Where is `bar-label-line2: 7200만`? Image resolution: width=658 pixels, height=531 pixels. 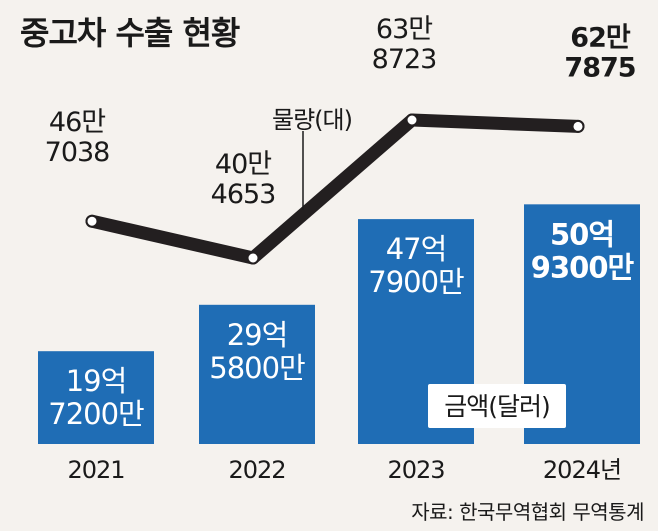 bar-label-line2: 7200만 is located at coordinates (96, 414).